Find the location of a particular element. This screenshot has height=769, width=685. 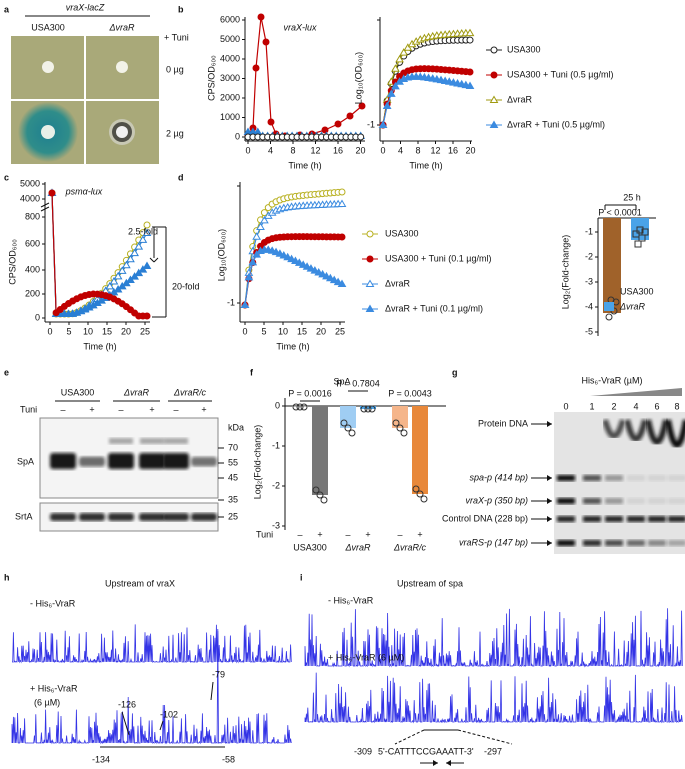

panel-letter: a is located at coordinates (7, 9).